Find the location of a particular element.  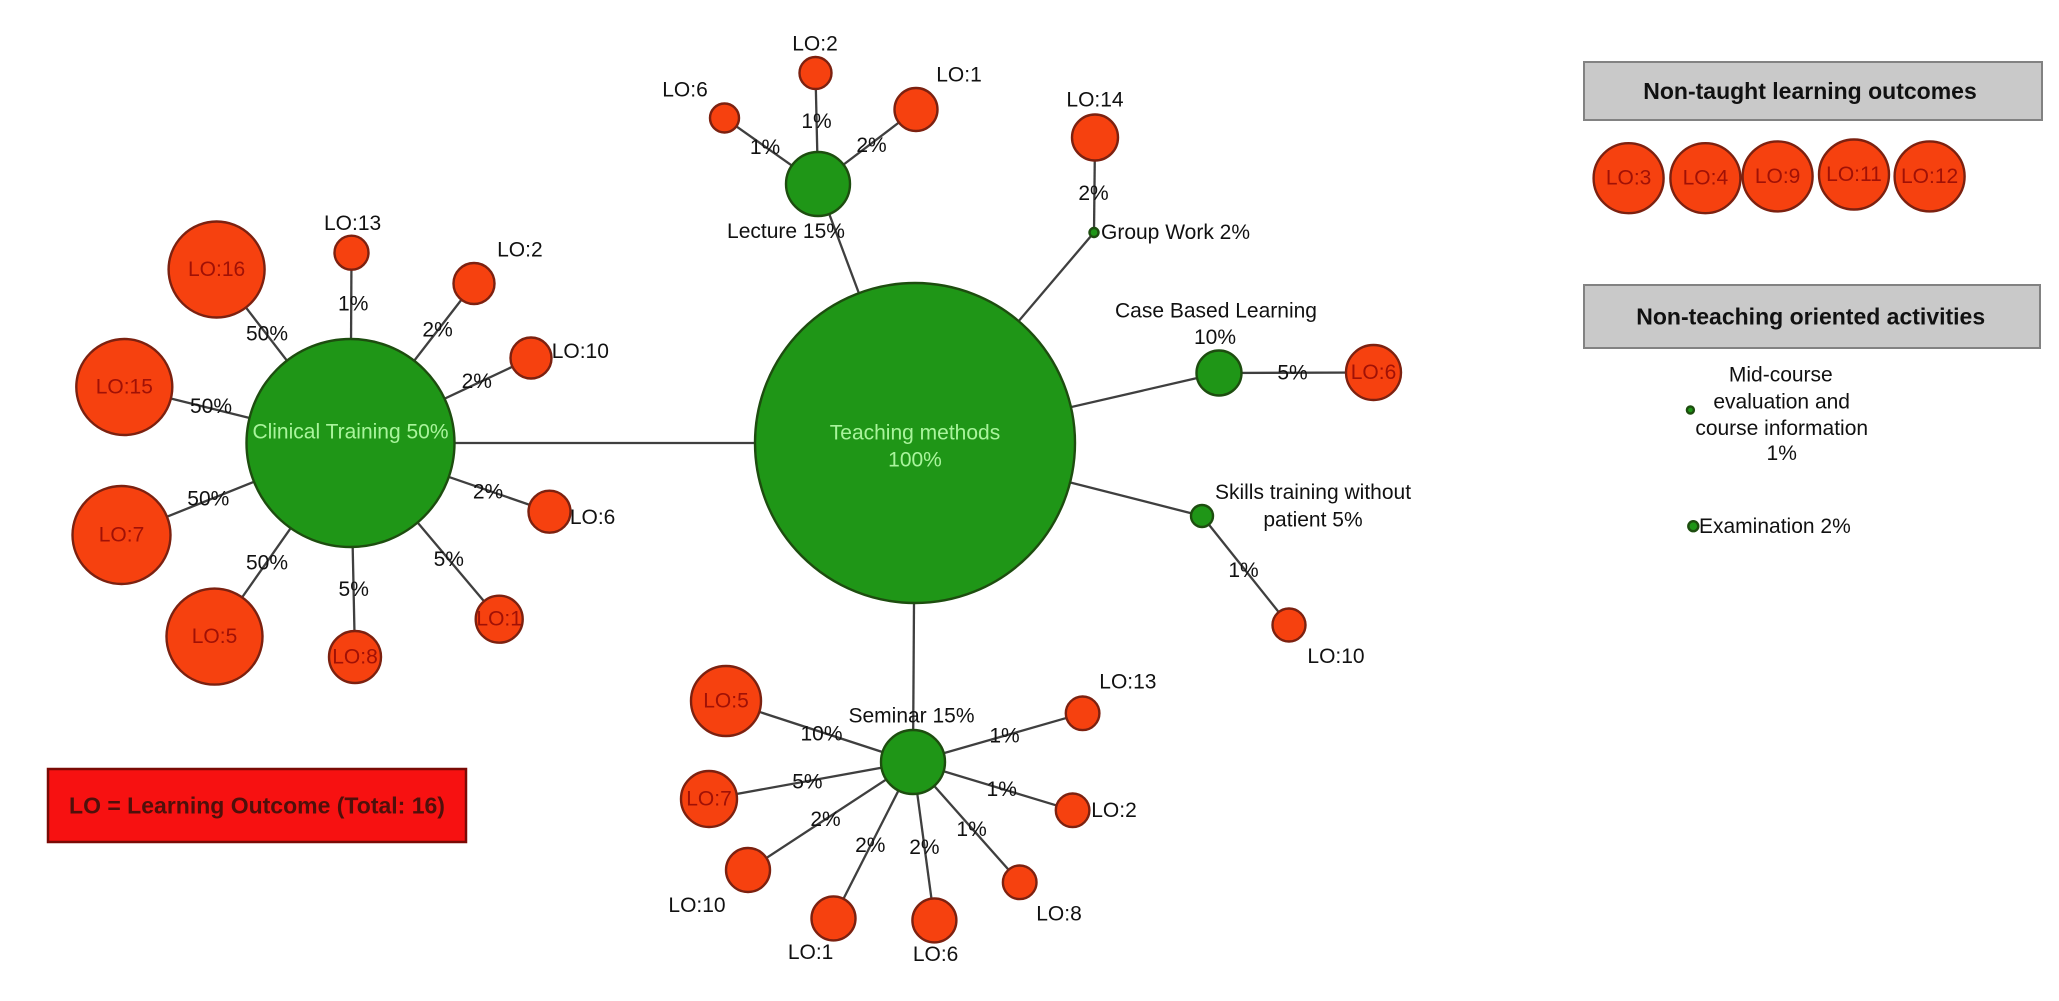

svg-text: Seminar 15% is located at coordinates (911, 716).